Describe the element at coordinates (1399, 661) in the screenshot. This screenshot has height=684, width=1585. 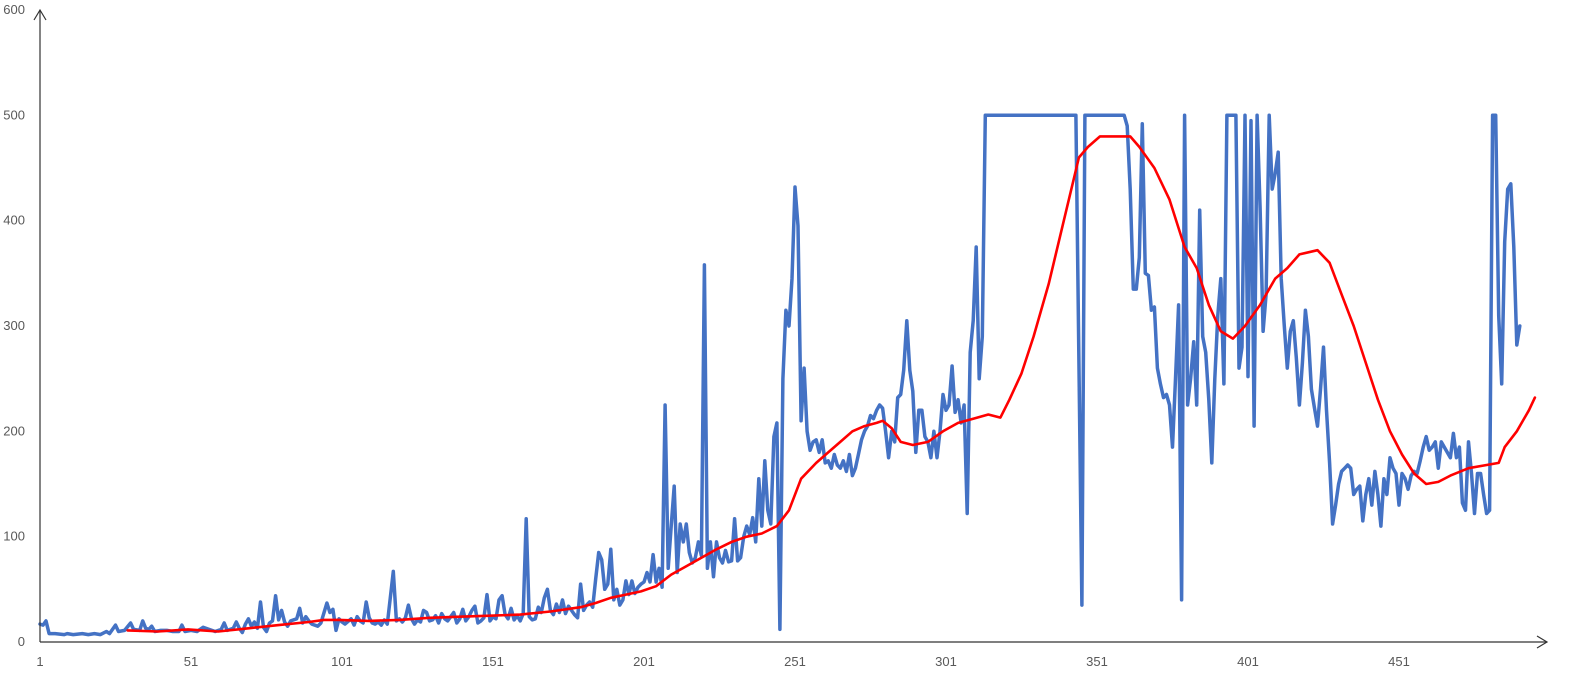
I see `x-tick-label: 451` at that location.